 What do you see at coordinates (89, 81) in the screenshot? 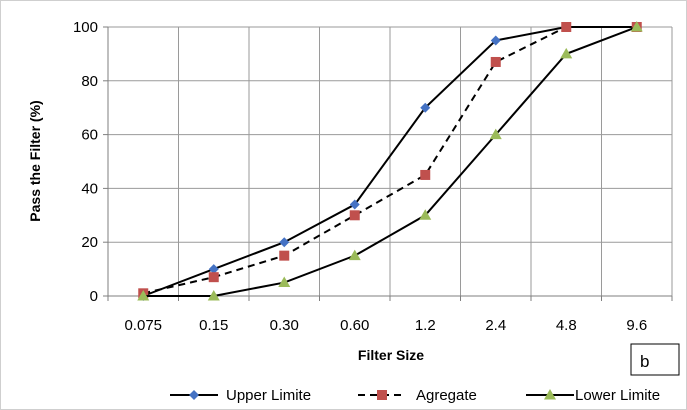
I see `y-tick-label-4: 80` at bounding box center [89, 81].